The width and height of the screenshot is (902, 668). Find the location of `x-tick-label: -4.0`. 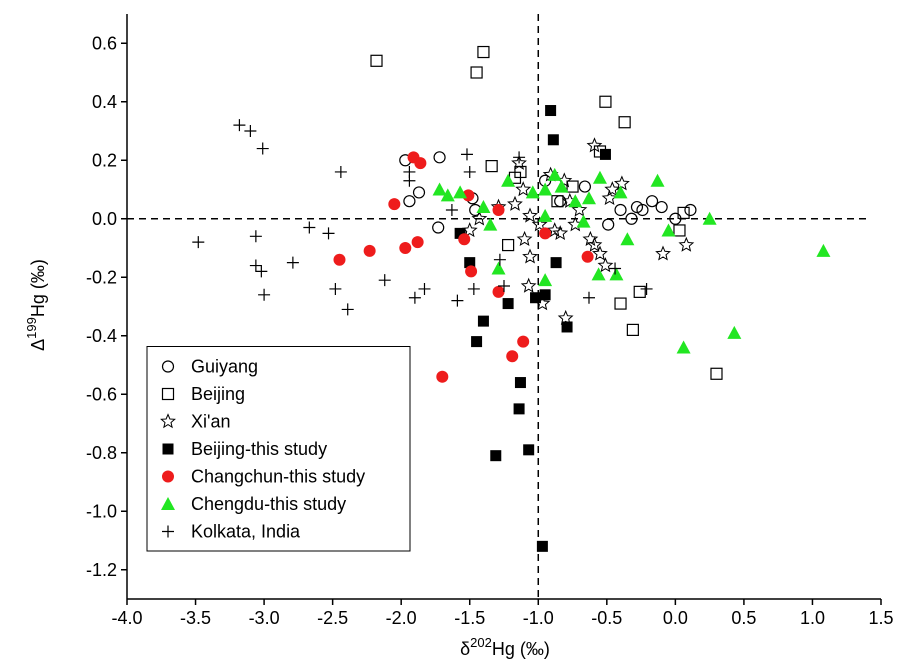

x-tick-label: -4.0 is located at coordinates (126, 618).